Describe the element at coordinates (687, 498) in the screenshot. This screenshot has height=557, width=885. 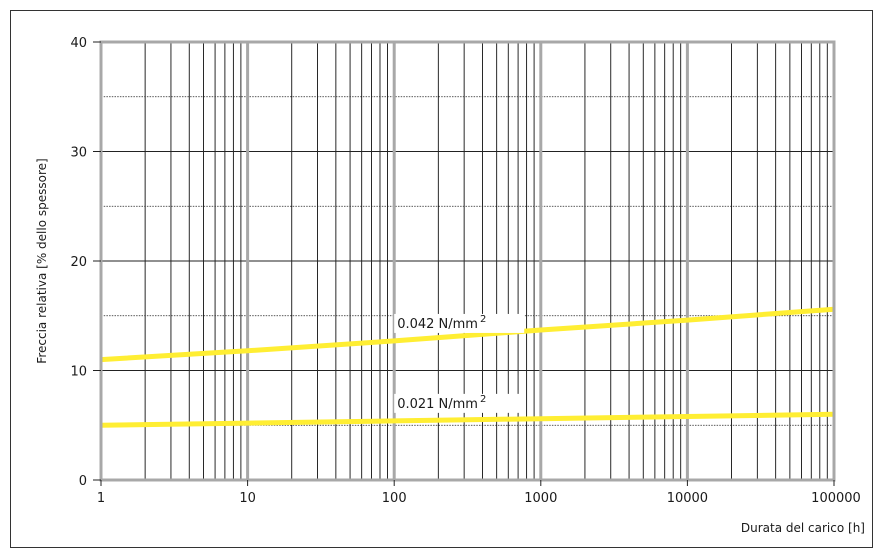
I see `x-tick-label: 10000` at that location.